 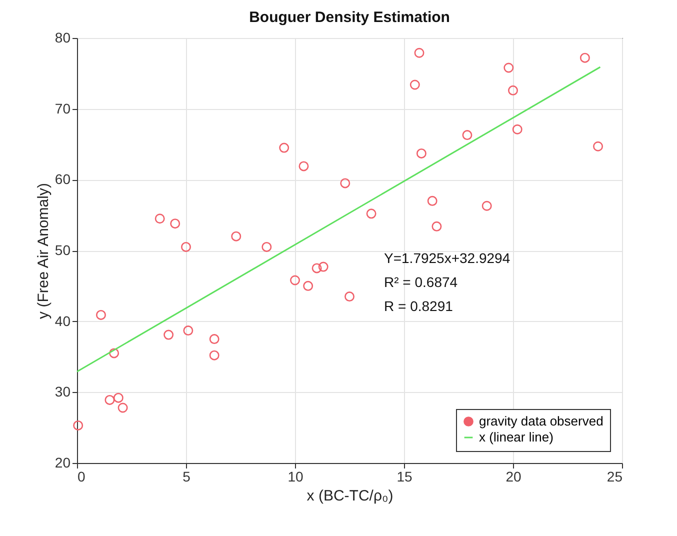 I want to click on y-tick-label: 60, so click(x=62, y=179).